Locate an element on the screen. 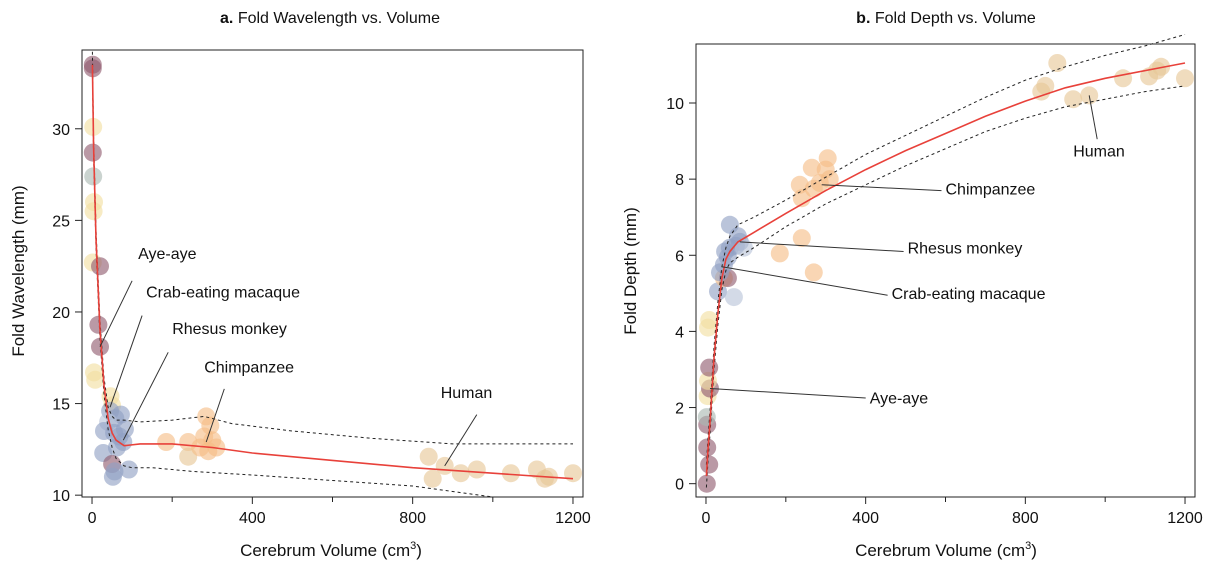 The width and height of the screenshot is (1207, 571). panel-b-y-tick-label: 8 is located at coordinates (679, 180).